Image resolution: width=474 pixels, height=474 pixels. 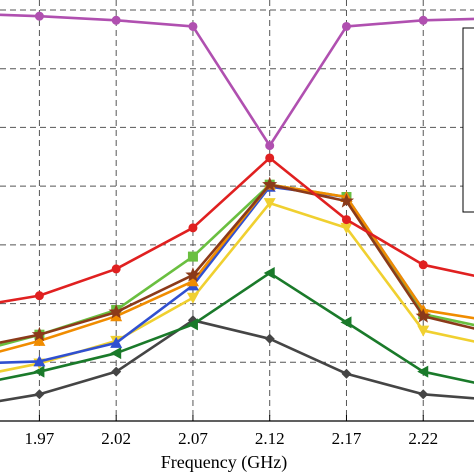 What do you see at coordinates (193, 438) in the screenshot?
I see `x-tick-label: 2.07` at bounding box center [193, 438].